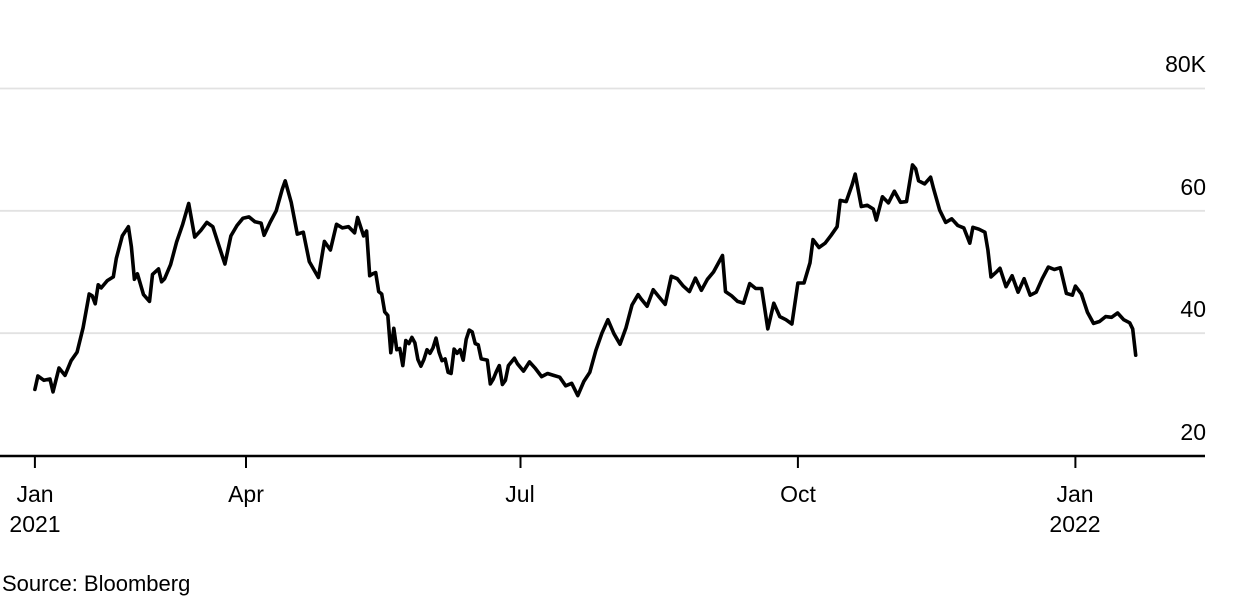  I want to click on y-tick-label: 80K, so click(1185, 64).